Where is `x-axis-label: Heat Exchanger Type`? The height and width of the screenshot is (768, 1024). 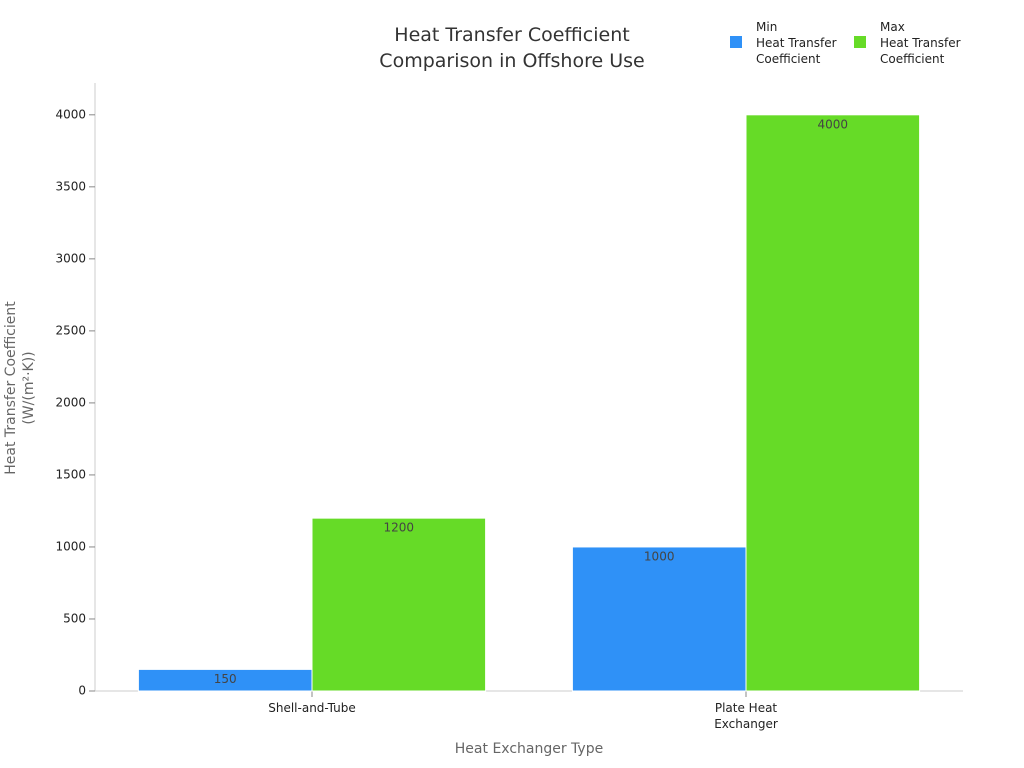
x-axis-label: Heat Exchanger Type is located at coordinates (529, 749).